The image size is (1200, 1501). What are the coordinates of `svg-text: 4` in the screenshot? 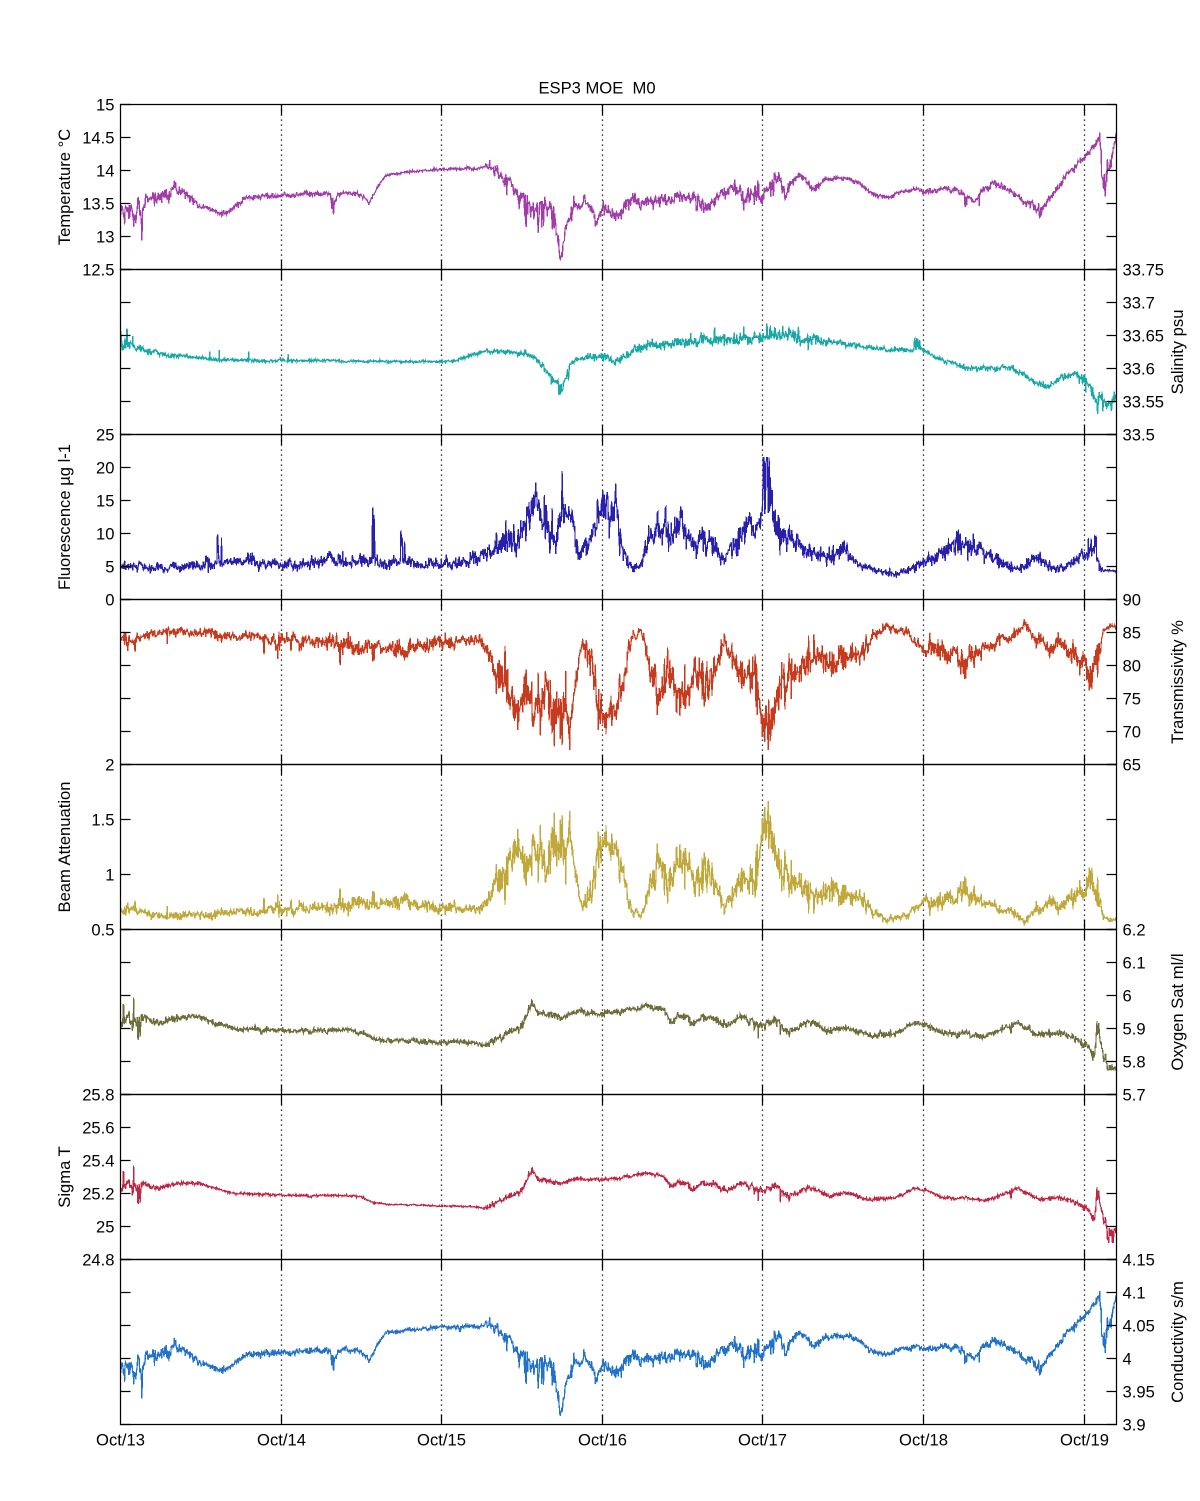 It's located at (1127, 1358).